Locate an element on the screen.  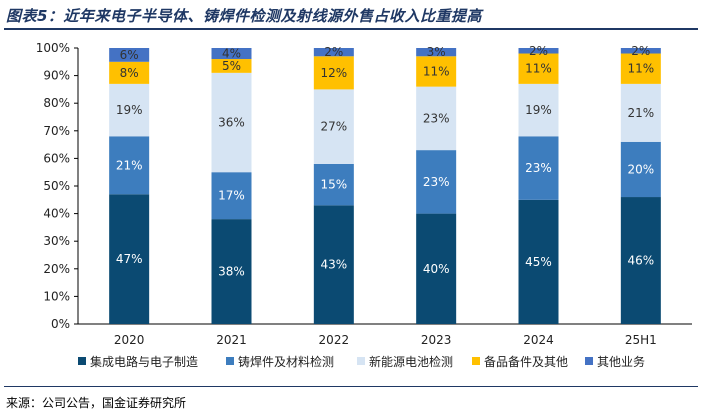
y-tick-label: 10% is located at coordinates (56, 296).